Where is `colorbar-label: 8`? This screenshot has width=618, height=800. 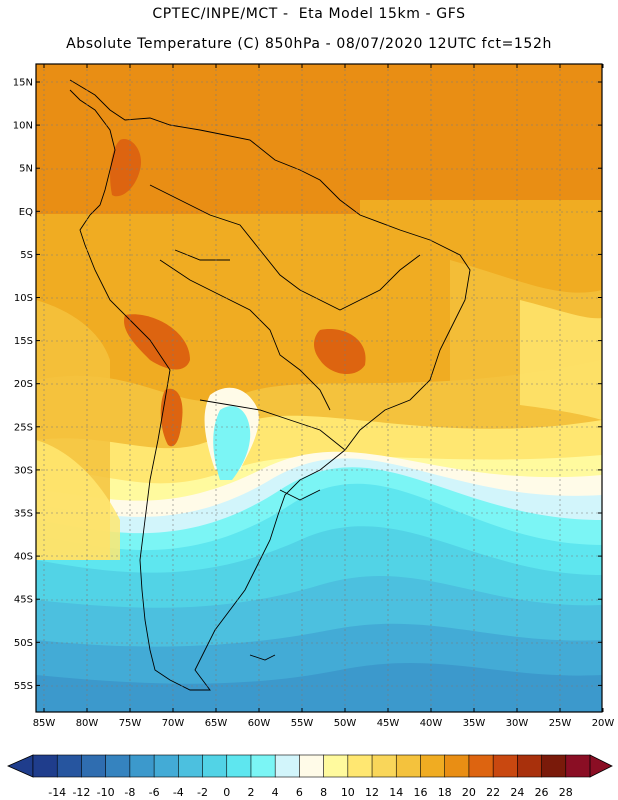 colorbar-label: 8 is located at coordinates (323, 792).